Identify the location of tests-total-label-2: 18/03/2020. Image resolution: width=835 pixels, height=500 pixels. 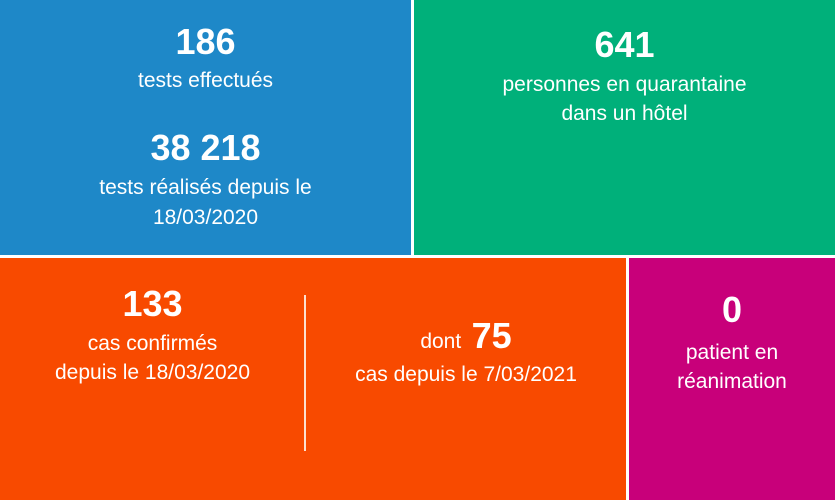
(205, 217).